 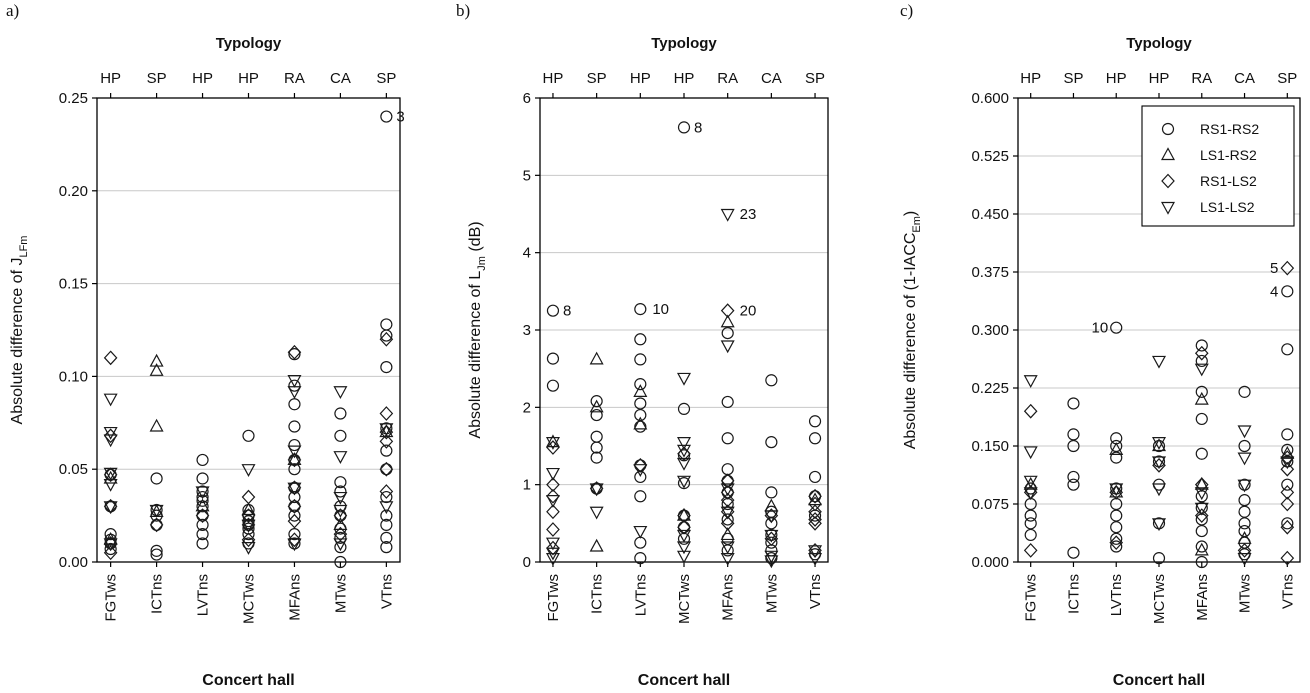 What do you see at coordinates (771, 78) in the screenshot?
I see `typology-tick-label: CA` at bounding box center [771, 78].